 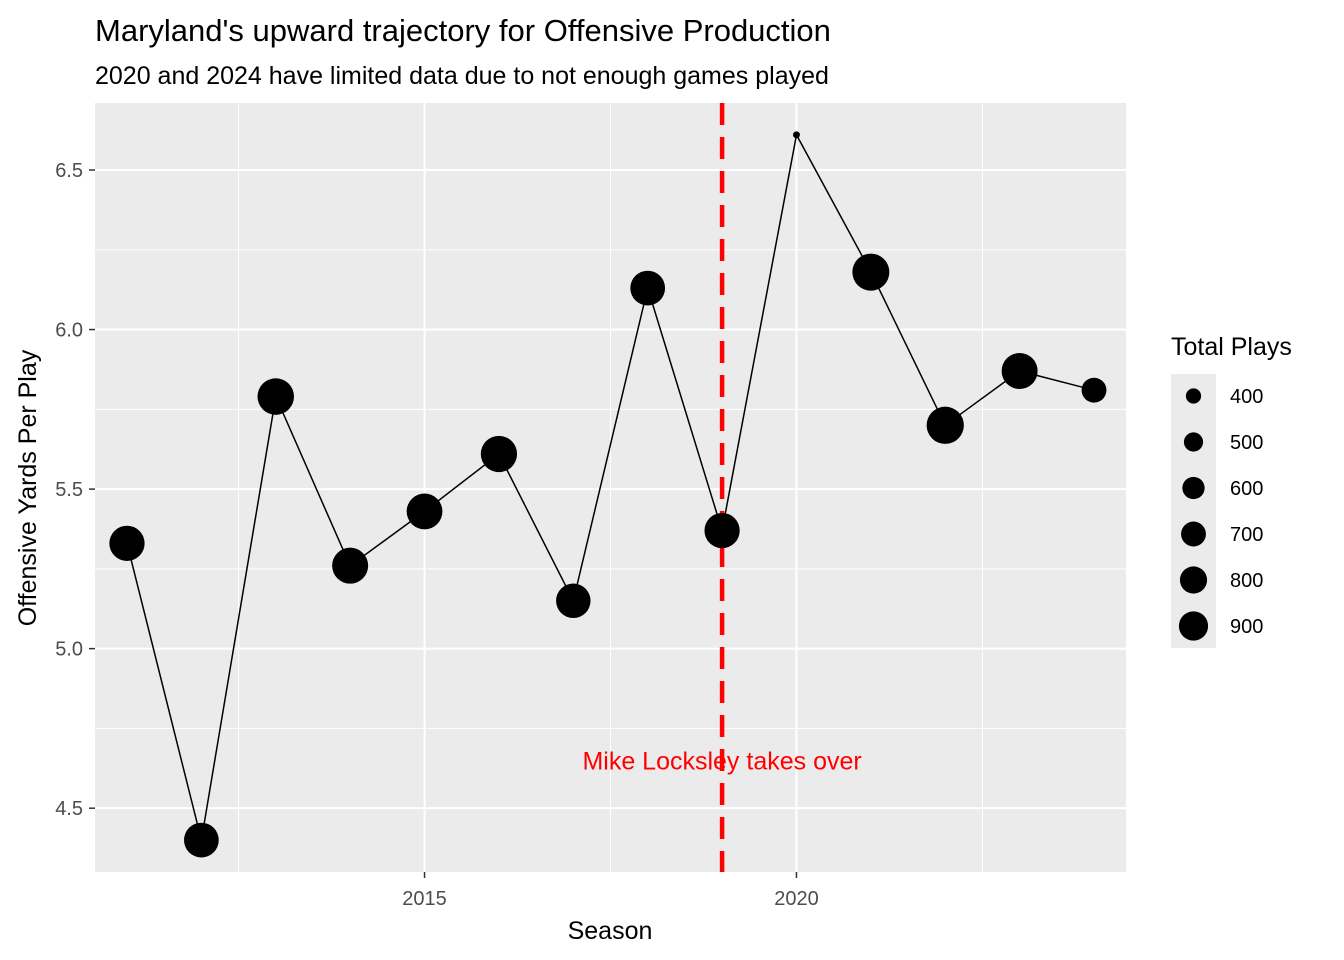 What do you see at coordinates (69, 490) in the screenshot?
I see `y-tick-label: 5.5` at bounding box center [69, 490].